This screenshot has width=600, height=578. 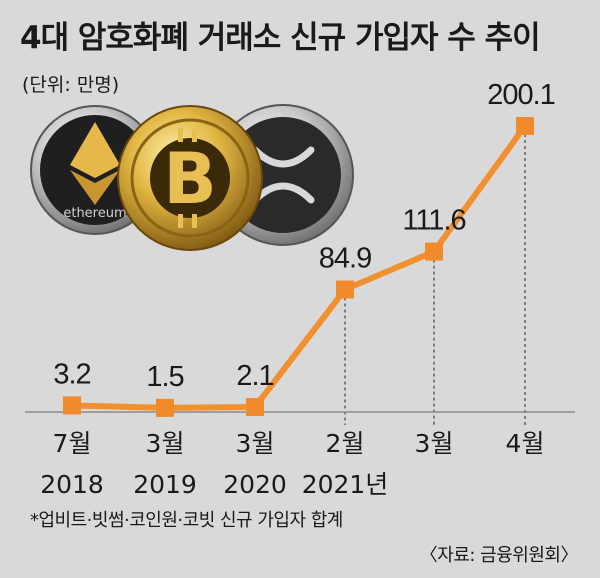 What do you see at coordinates (280, 38) in the screenshot?
I see `chart-title: 4대 암호화폐 거래소 신규 가입자 수 추이` at bounding box center [280, 38].